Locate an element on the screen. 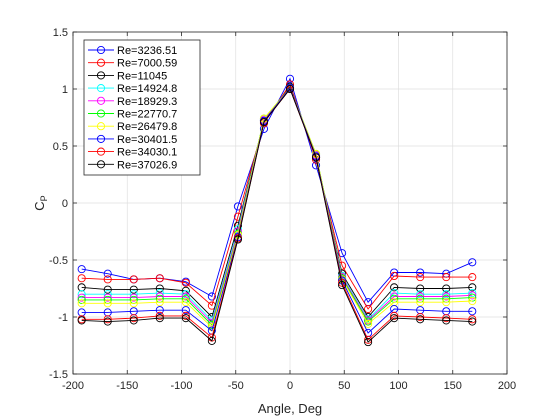  legend-item: Re=22770.7 is located at coordinates (132, 115).